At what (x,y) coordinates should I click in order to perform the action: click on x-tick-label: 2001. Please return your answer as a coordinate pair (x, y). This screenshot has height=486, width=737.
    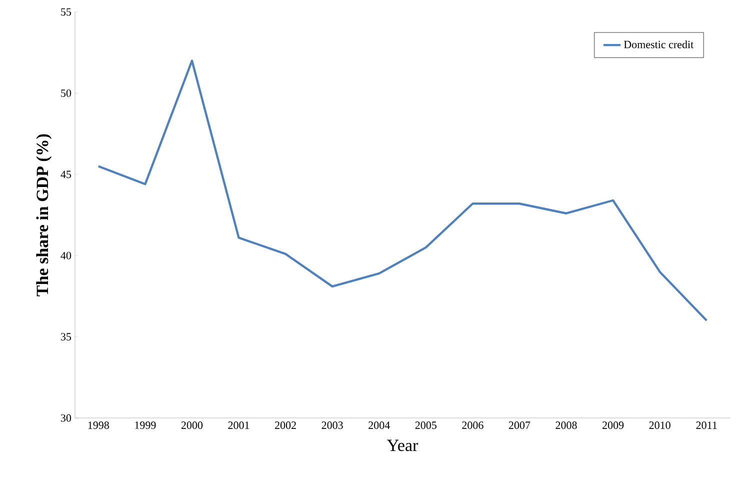
    Looking at the image, I should click on (239, 425).